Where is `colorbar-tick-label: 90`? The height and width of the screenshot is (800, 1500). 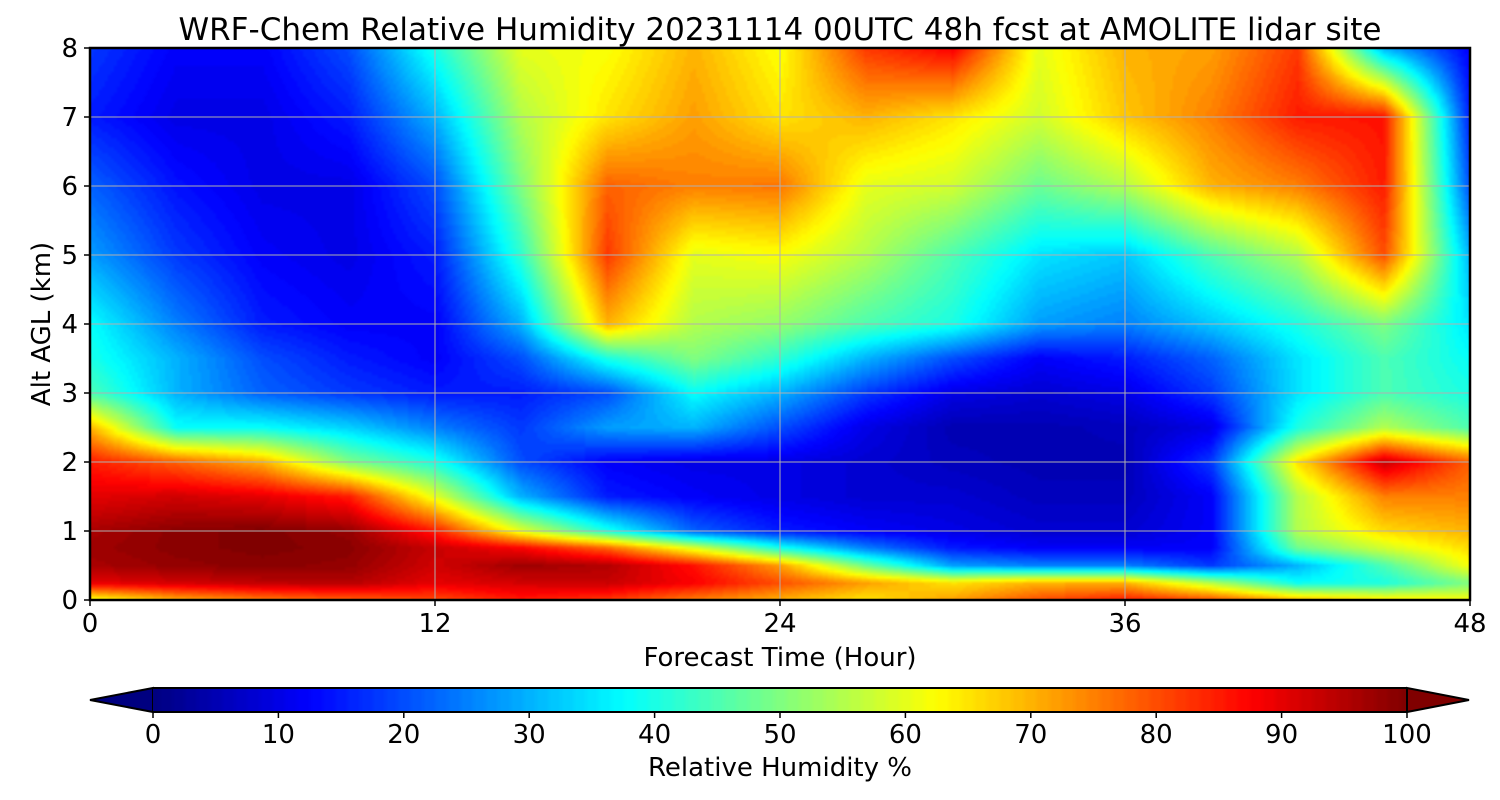 colorbar-tick-label: 90 is located at coordinates (1281, 735).